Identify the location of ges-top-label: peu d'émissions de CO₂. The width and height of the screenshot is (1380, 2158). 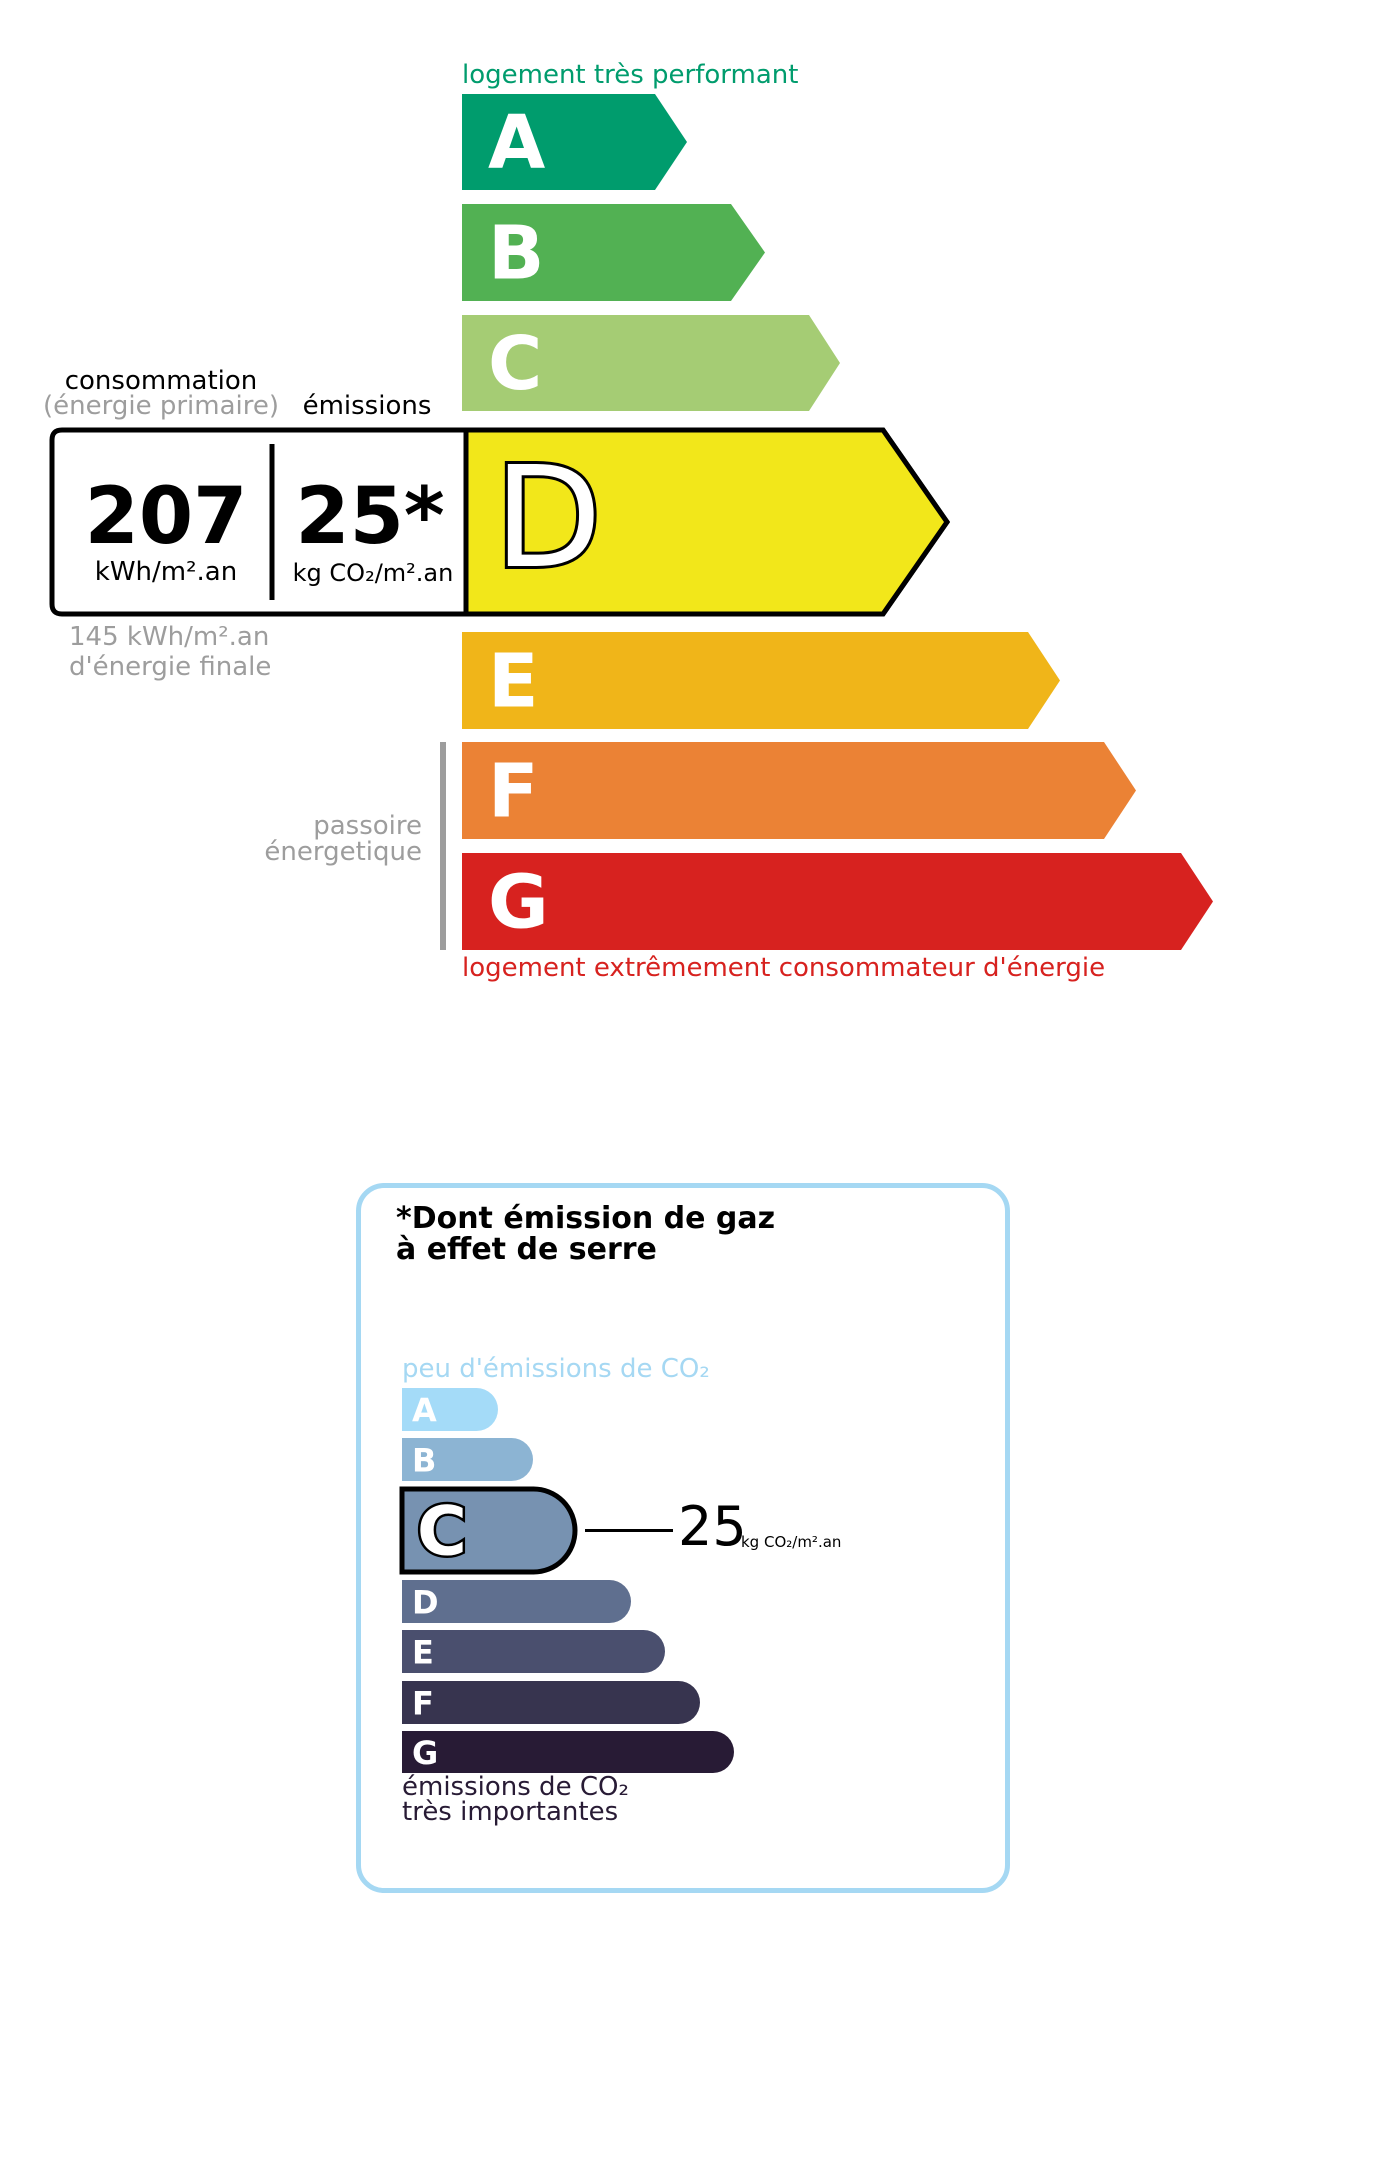
(556, 1369).